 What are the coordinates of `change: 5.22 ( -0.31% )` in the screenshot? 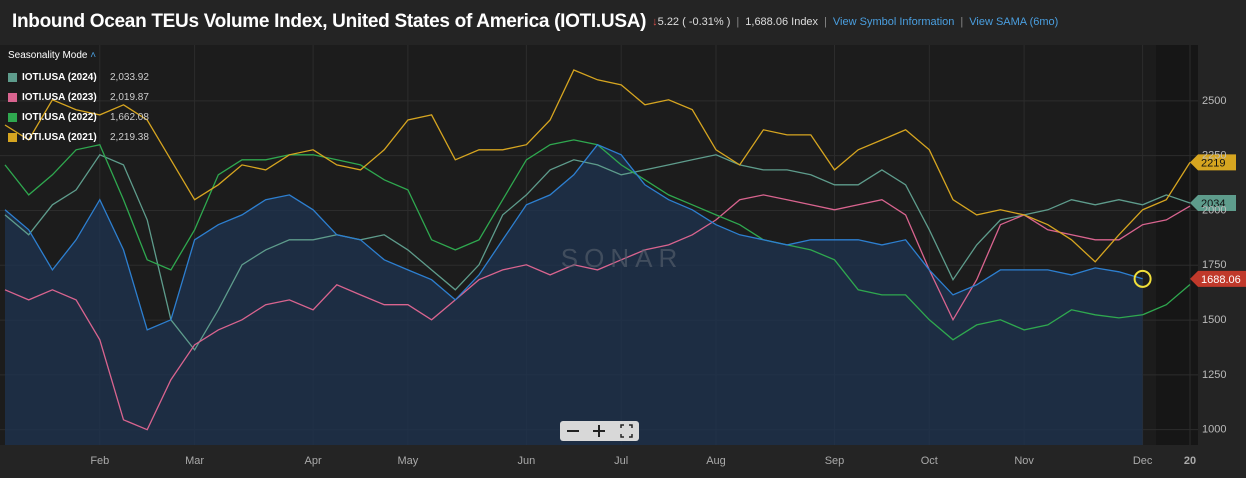 It's located at (691, 22).